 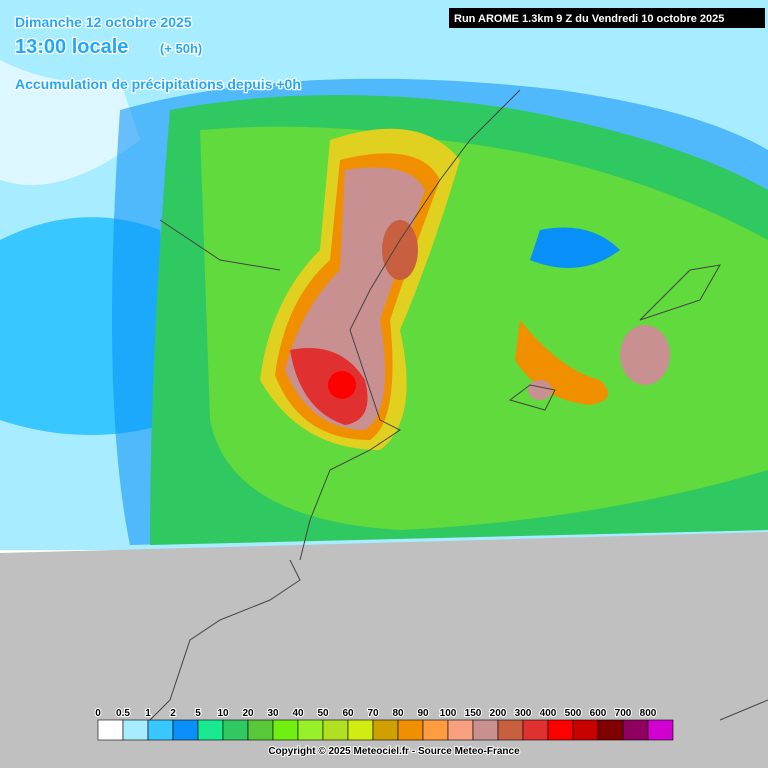 I want to click on date: Dimanche 12 octobre 2025, so click(x=103, y=22).